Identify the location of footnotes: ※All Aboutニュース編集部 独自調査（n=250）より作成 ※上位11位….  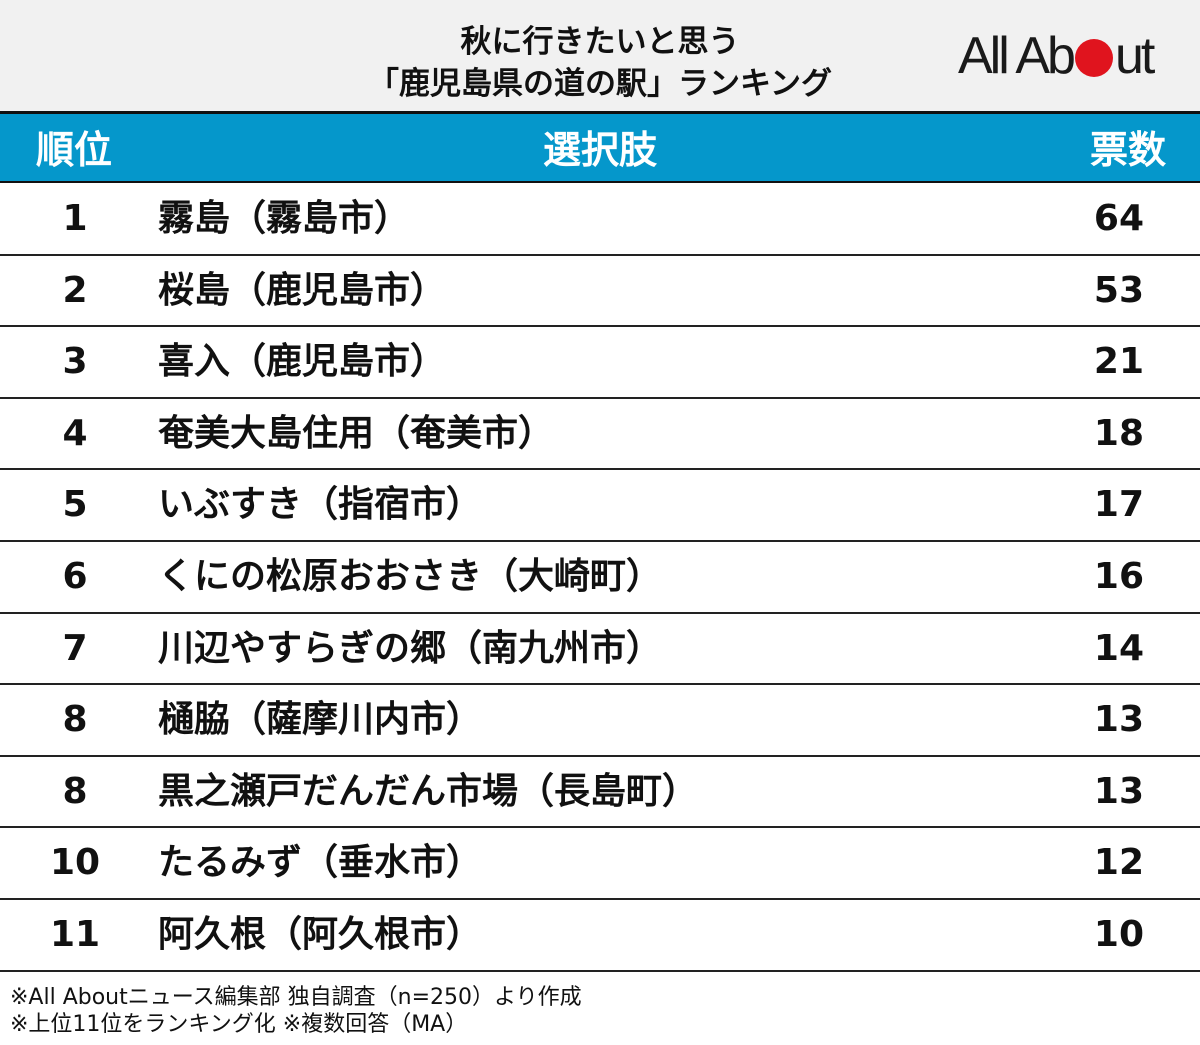
(296, 1011).